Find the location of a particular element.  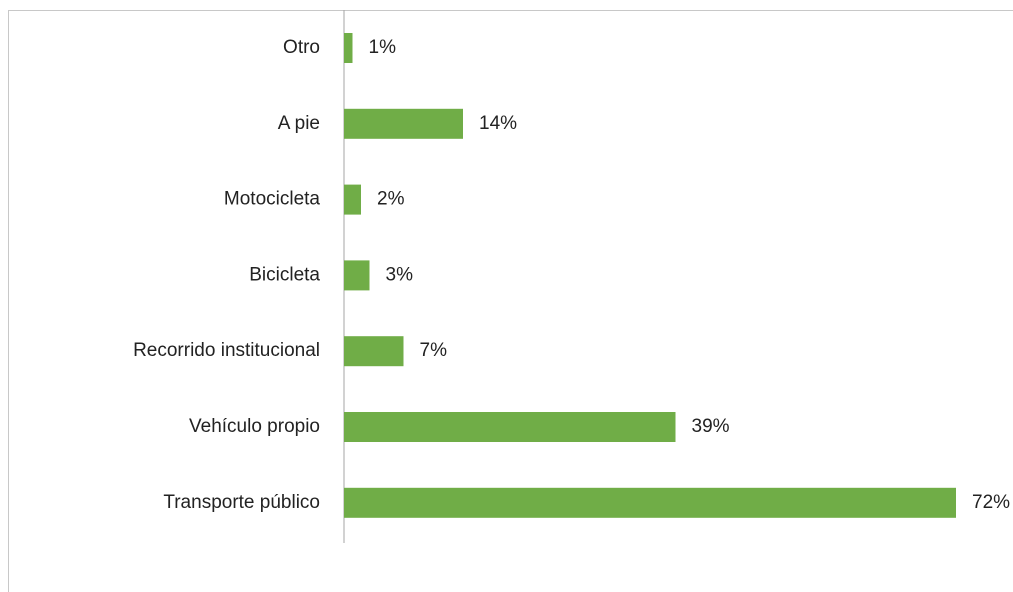

data-label: 39% is located at coordinates (711, 426).